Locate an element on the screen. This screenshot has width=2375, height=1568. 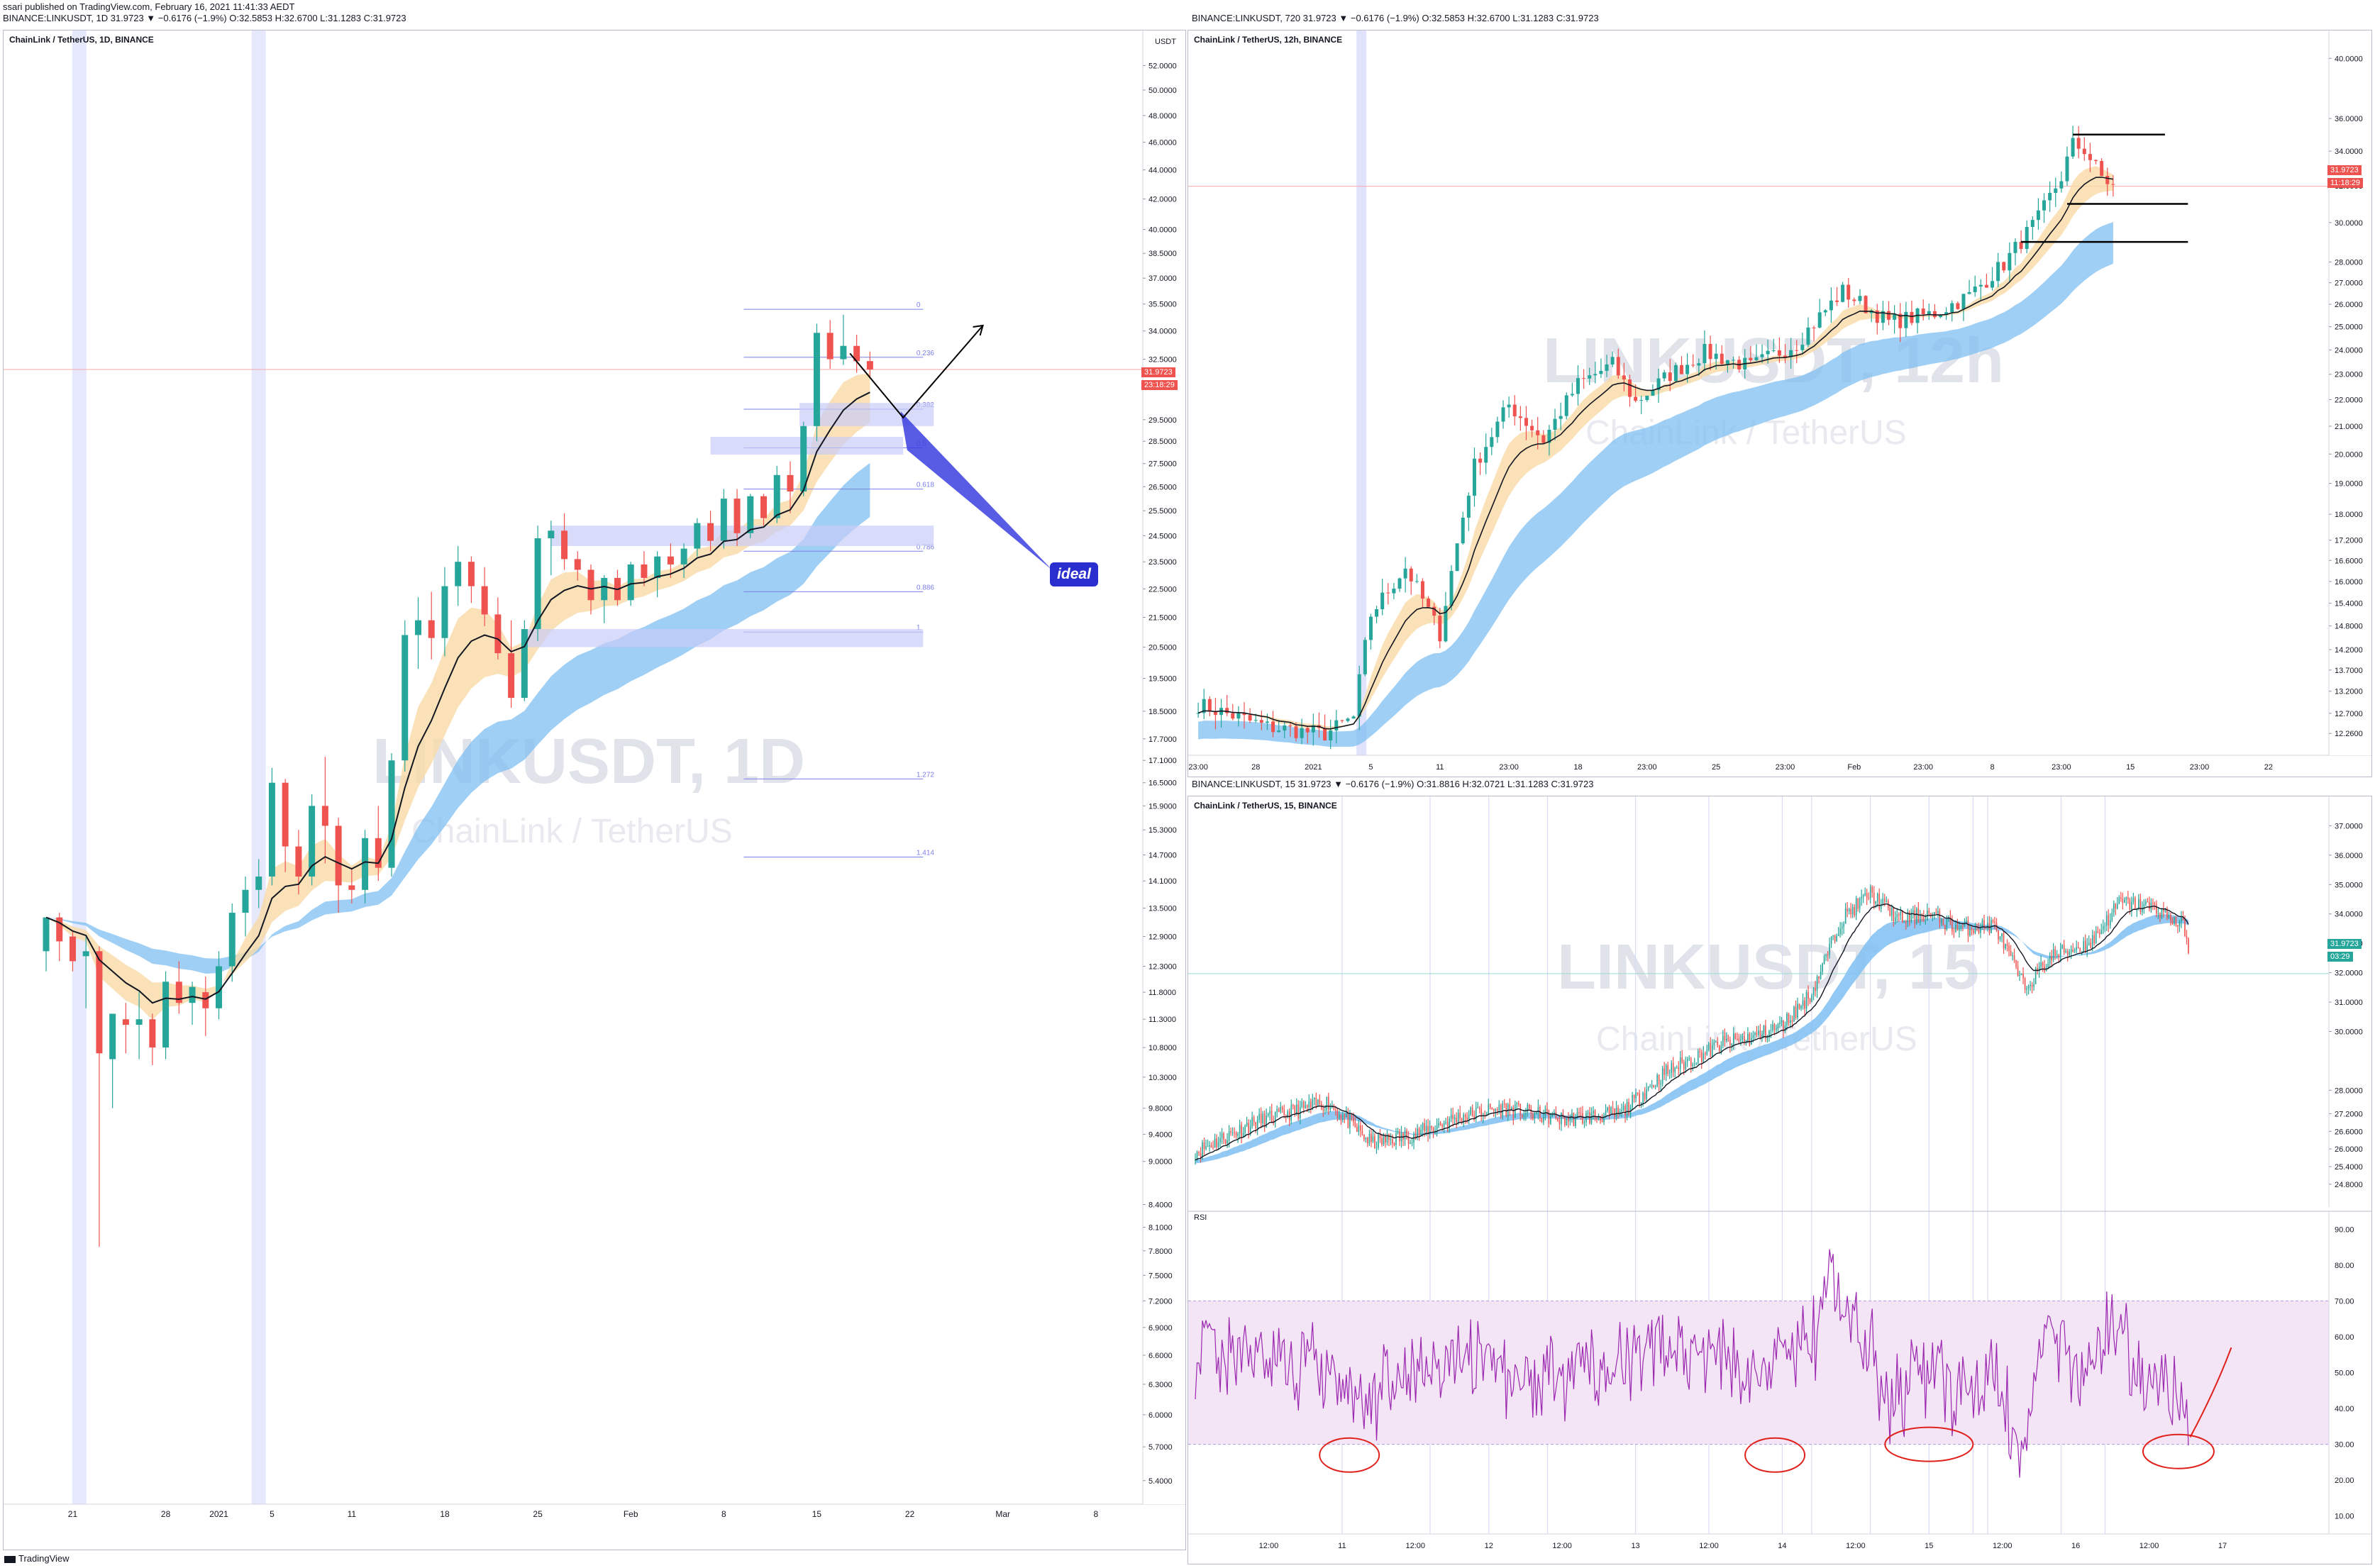
h12-price-tick-19: 15.4000 is located at coordinates (2349, 604).